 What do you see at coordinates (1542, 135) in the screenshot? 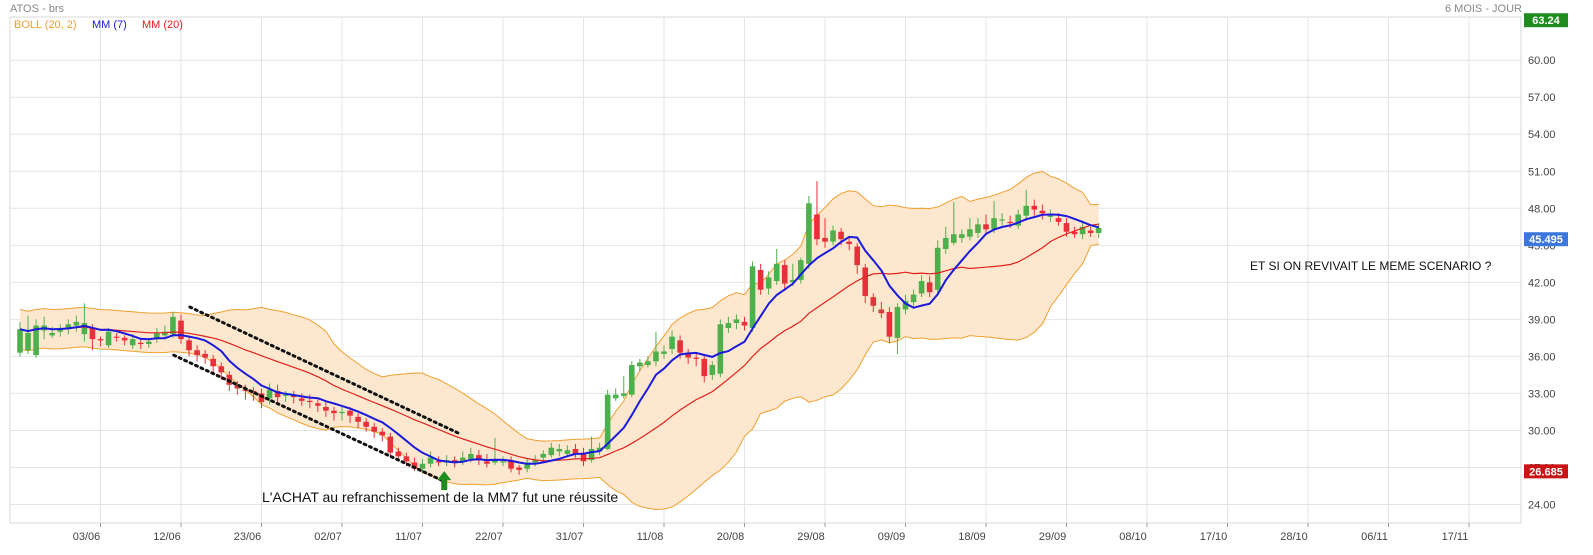
I see `y-tick-label: 54.00` at bounding box center [1542, 135].